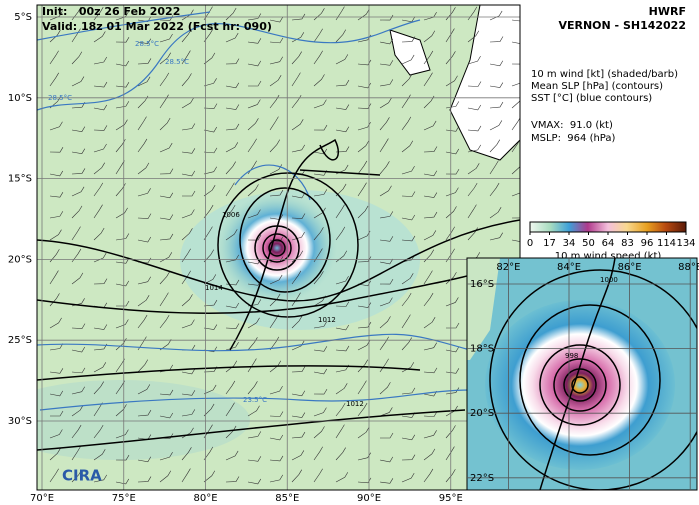 The image size is (699, 505). Describe the element at coordinates (369, 498) in the screenshot. I see `lon-label: 90°E` at that location.